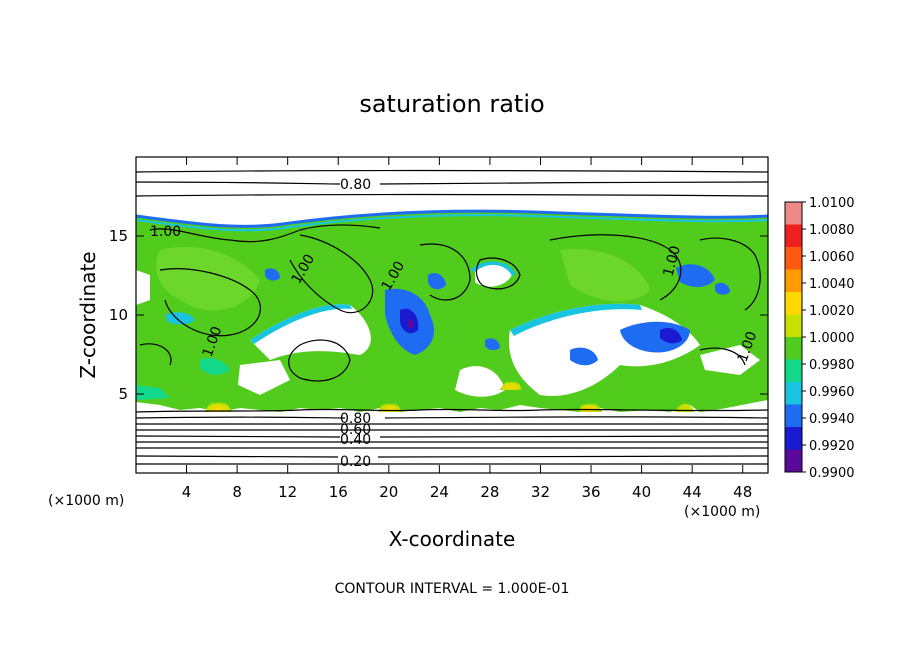  Describe the element at coordinates (187, 492) in the screenshot. I see `x-tick-label: 4` at that location.